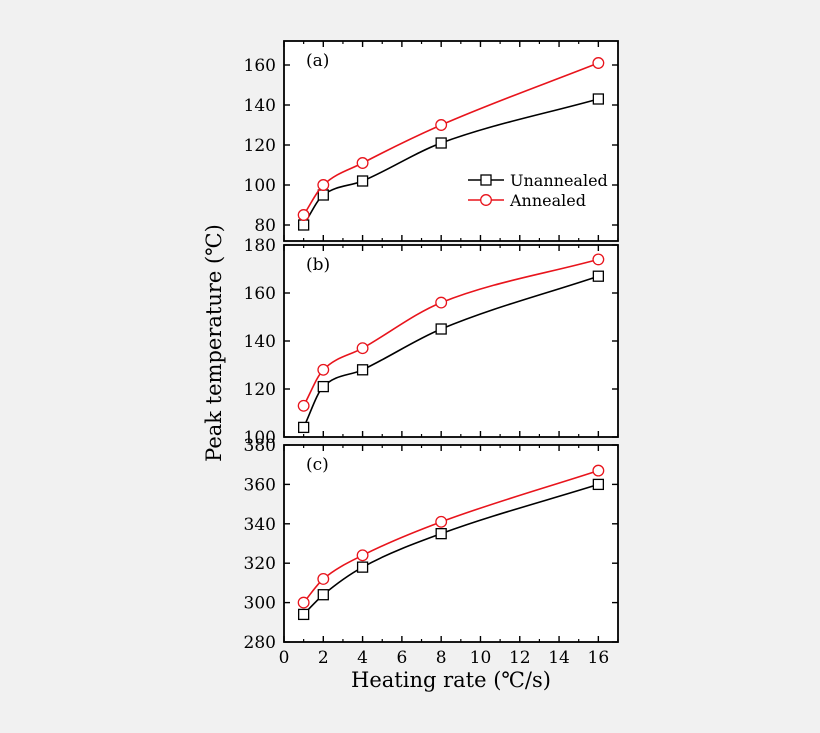 Image resolution: width=820 pixels, height=733 pixels. Describe the element at coordinates (214, 343) in the screenshot. I see `y-axis-title: Peak temperature (℃)` at that location.